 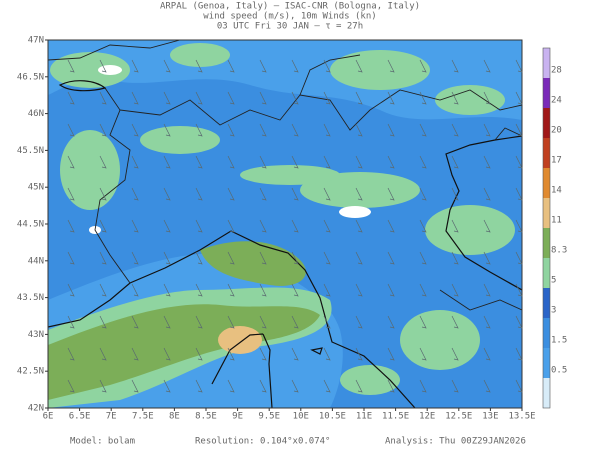 What do you see at coordinates (30, 151) in the screenshot?
I see `y-tick-label: 45.5N` at bounding box center [30, 151].